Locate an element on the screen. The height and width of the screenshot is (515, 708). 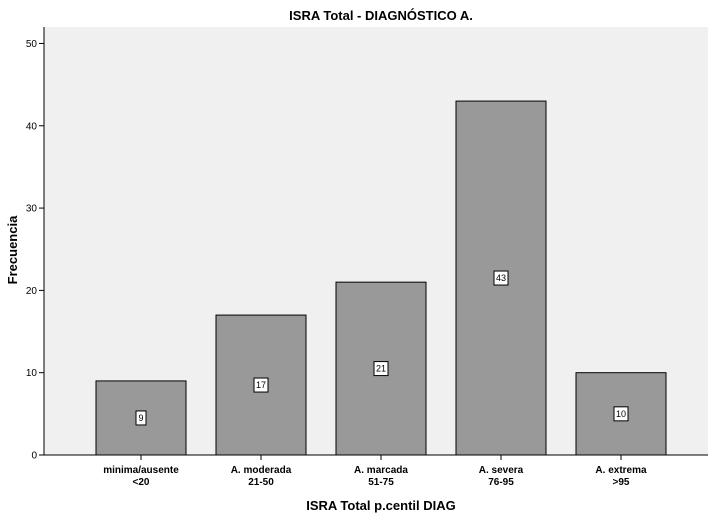
x-tick-label: >95 is located at coordinates (621, 482).